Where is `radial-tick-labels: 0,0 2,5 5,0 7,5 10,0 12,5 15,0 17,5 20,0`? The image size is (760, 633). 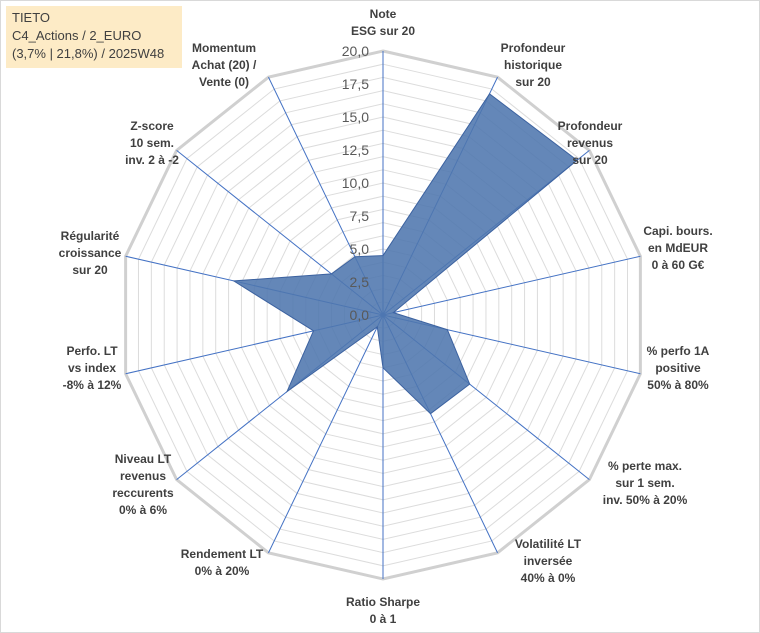 radial-tick-labels: 0,0 2,5 5,0 7,5 10,0 12,5 15,0 17,5 20,0 is located at coordinates (355, 183).